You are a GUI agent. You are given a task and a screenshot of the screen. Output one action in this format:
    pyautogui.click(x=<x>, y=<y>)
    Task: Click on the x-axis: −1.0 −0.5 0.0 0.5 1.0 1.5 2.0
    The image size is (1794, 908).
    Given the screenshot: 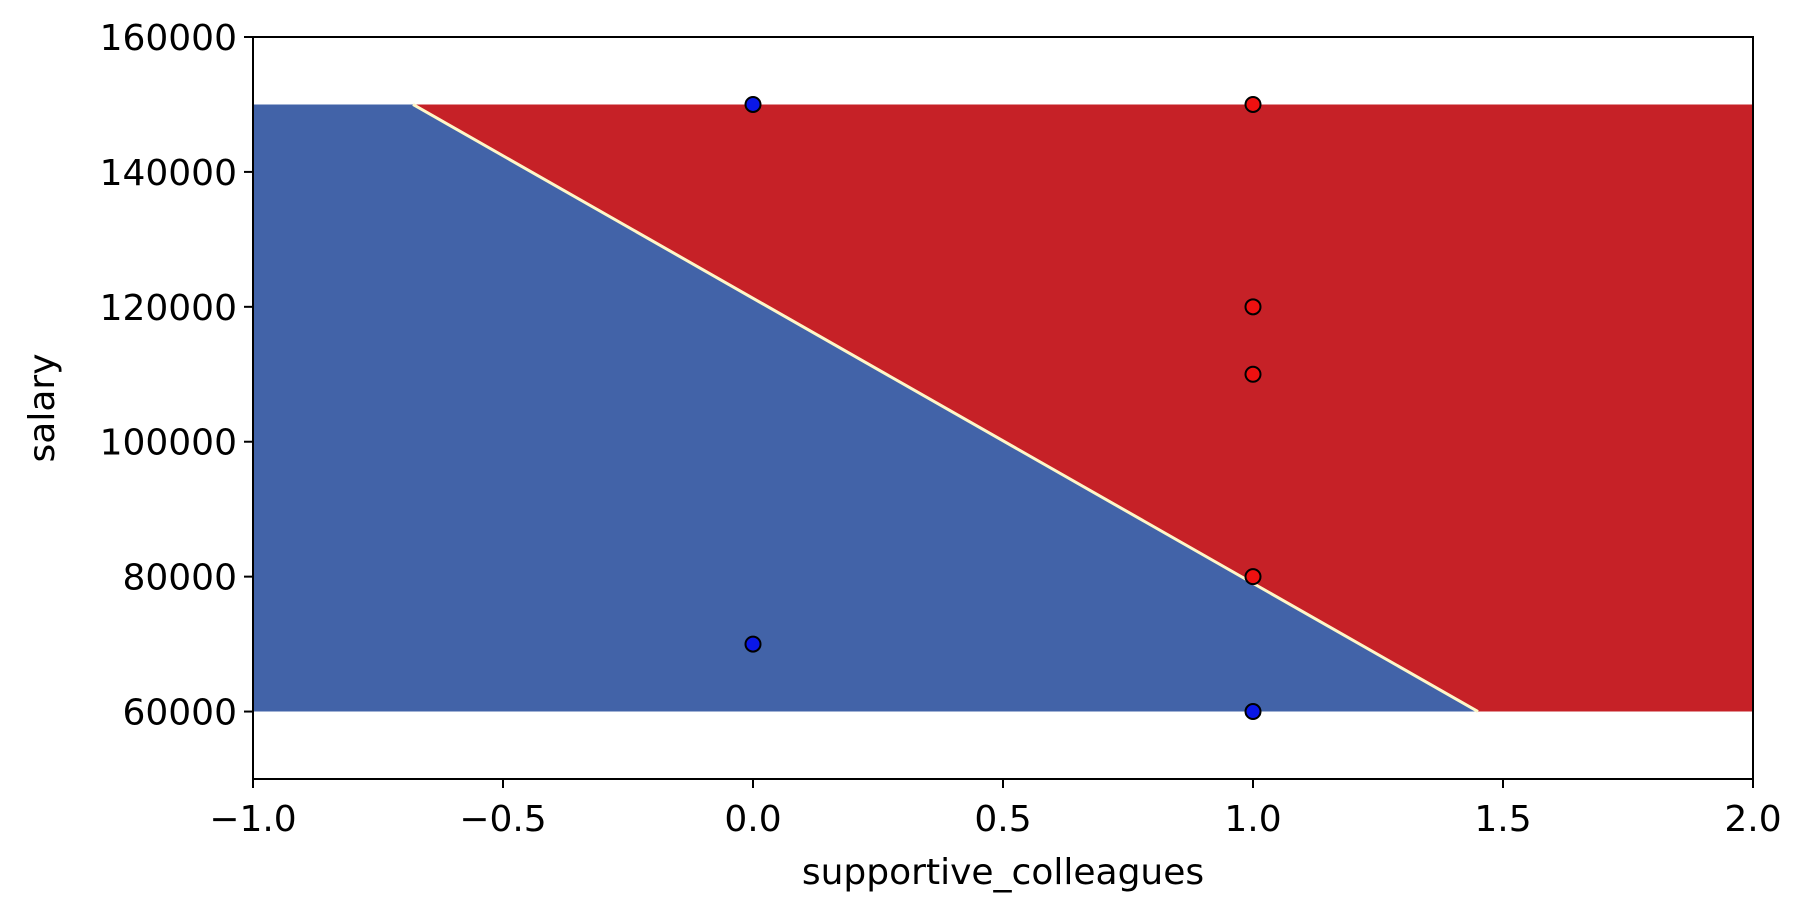 What is the action you would take?
    pyautogui.click(x=995, y=809)
    